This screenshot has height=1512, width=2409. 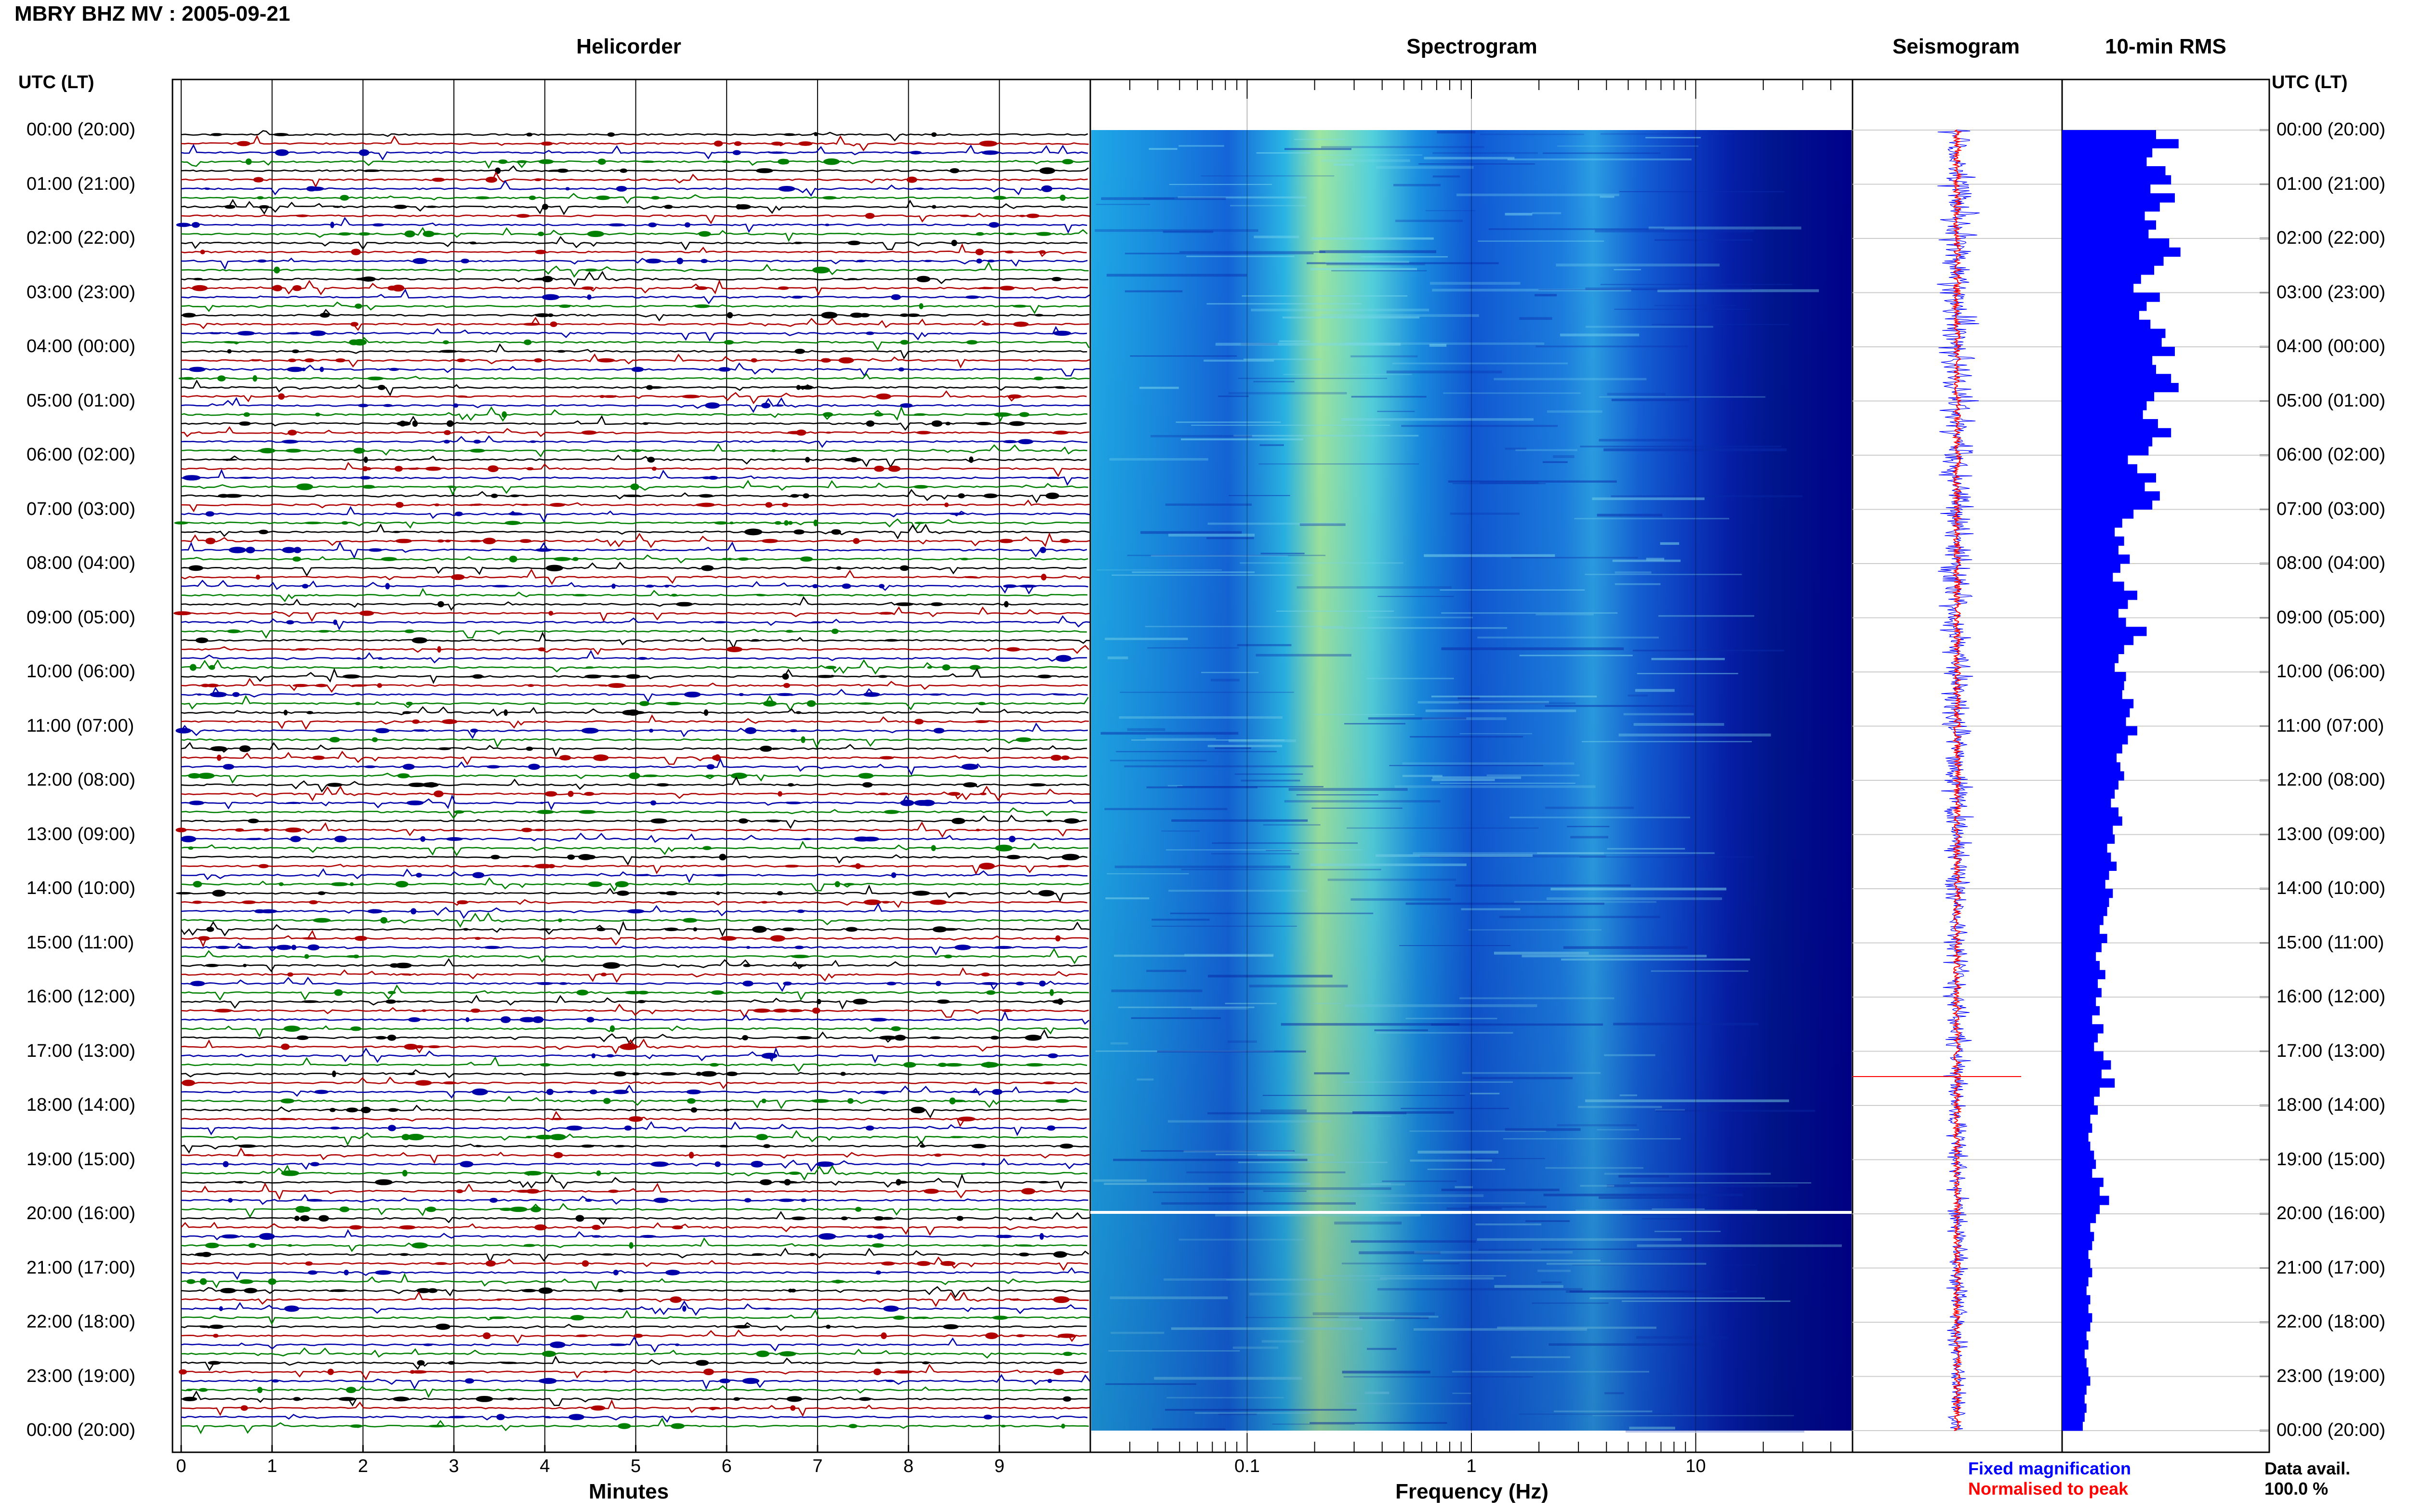 What do you see at coordinates (81, 455) in the screenshot?
I see `time-label-left: 06:00 (02:00)` at bounding box center [81, 455].